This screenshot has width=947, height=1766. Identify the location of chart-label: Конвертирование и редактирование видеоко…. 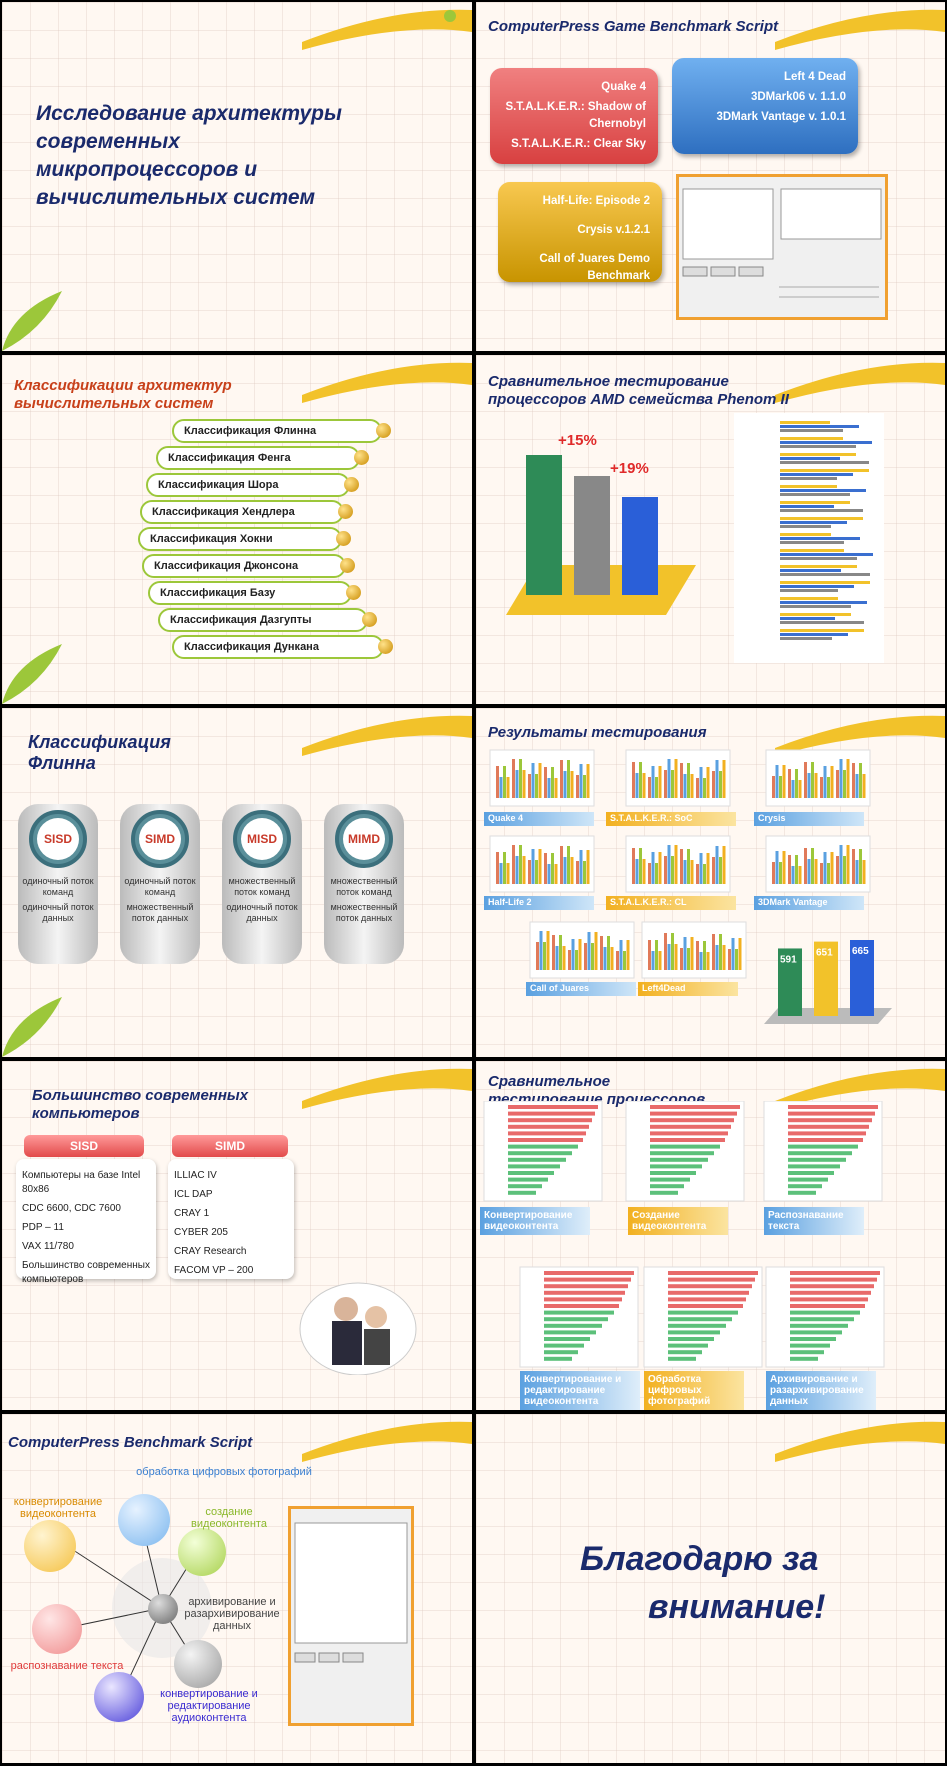
(580, 1390).